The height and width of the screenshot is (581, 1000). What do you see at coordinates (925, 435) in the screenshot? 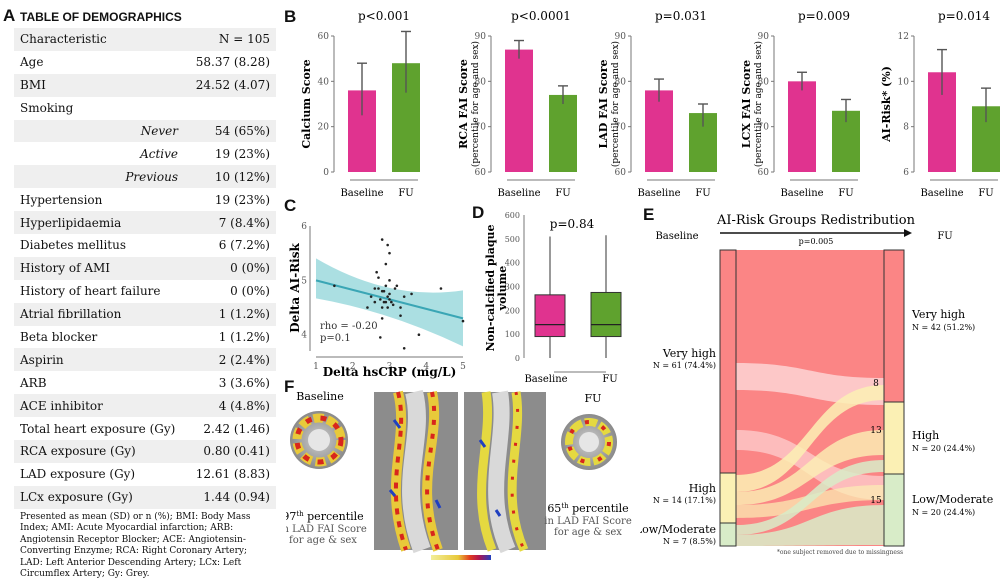
I see `right-node-name: High` at bounding box center [925, 435].